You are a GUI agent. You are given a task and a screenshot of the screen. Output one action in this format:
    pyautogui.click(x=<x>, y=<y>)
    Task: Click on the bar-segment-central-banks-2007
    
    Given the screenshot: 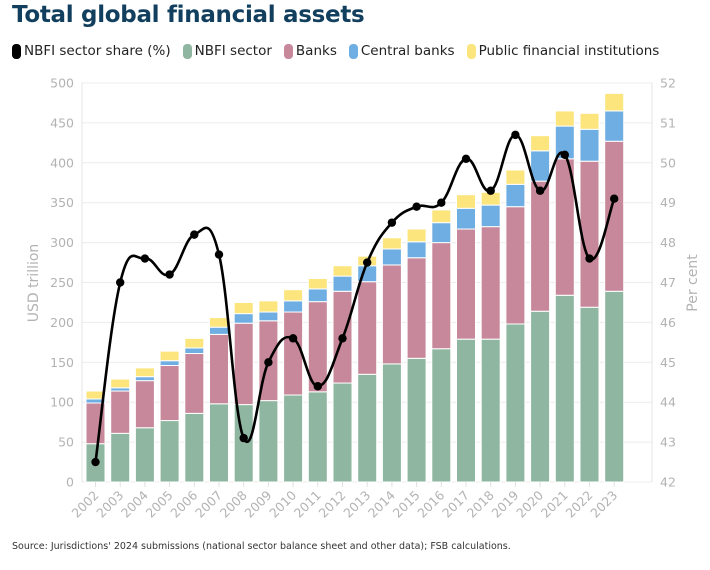 What is the action you would take?
    pyautogui.click(x=219, y=330)
    